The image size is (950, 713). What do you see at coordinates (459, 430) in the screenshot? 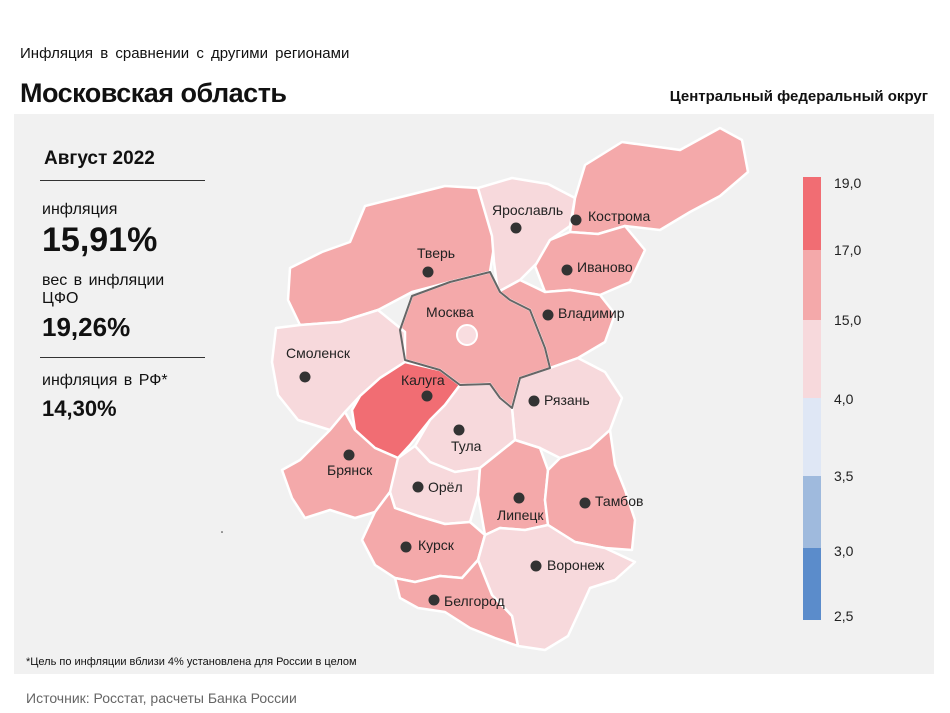
I see `city-dot-tula` at bounding box center [459, 430].